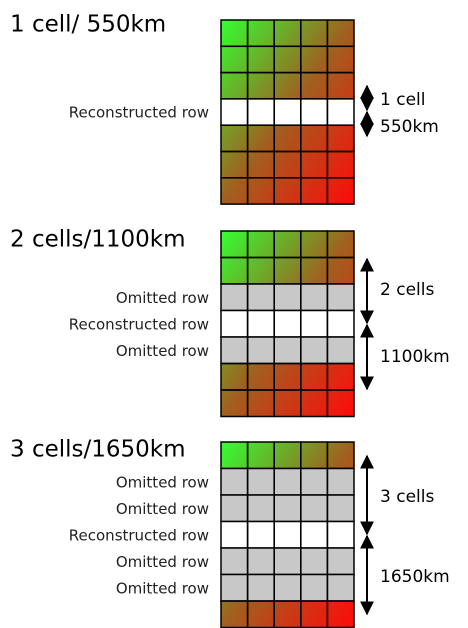 This screenshot has width=468, height=628. Describe the element at coordinates (98, 240) in the screenshot. I see `panel-title: 2 cells/1100km` at that location.